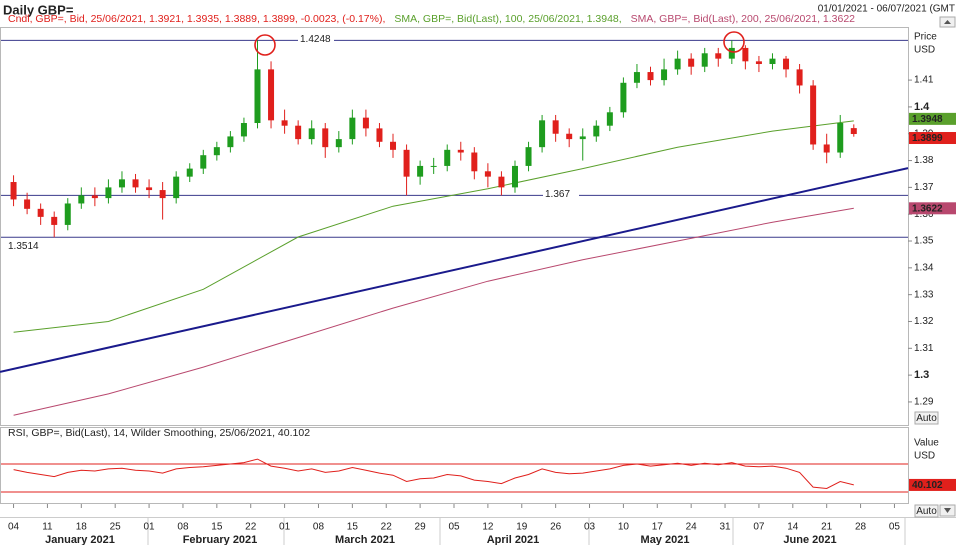  Describe the element at coordinates (319, 527) in the screenshot. I see `x-tick-label: 08` at that location.